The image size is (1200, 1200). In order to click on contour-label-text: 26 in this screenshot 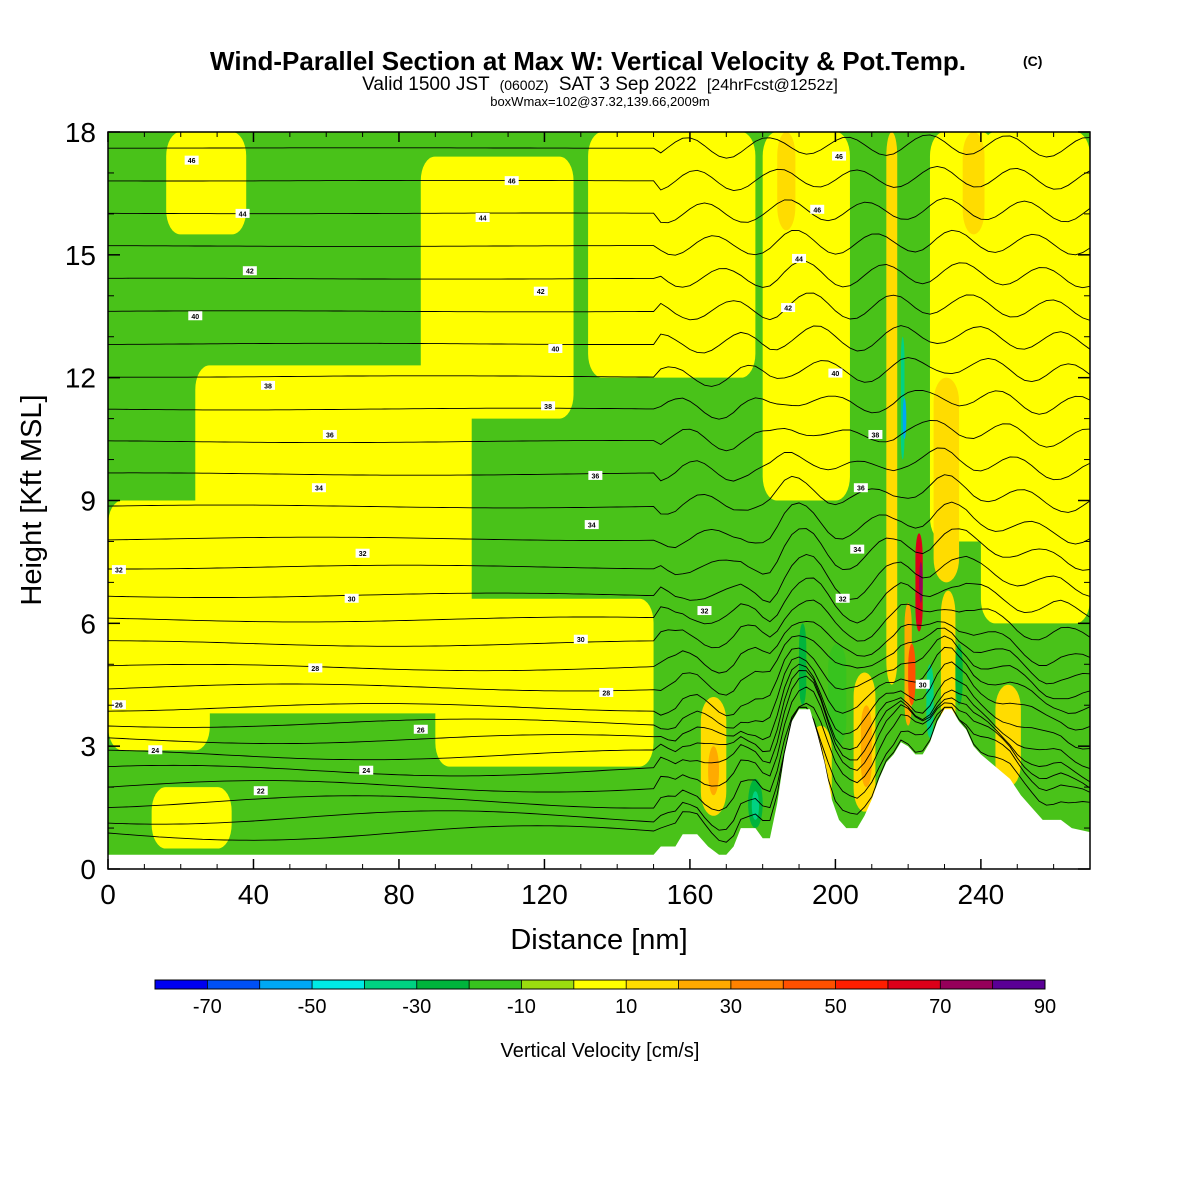, I will do `click(119, 706)`.